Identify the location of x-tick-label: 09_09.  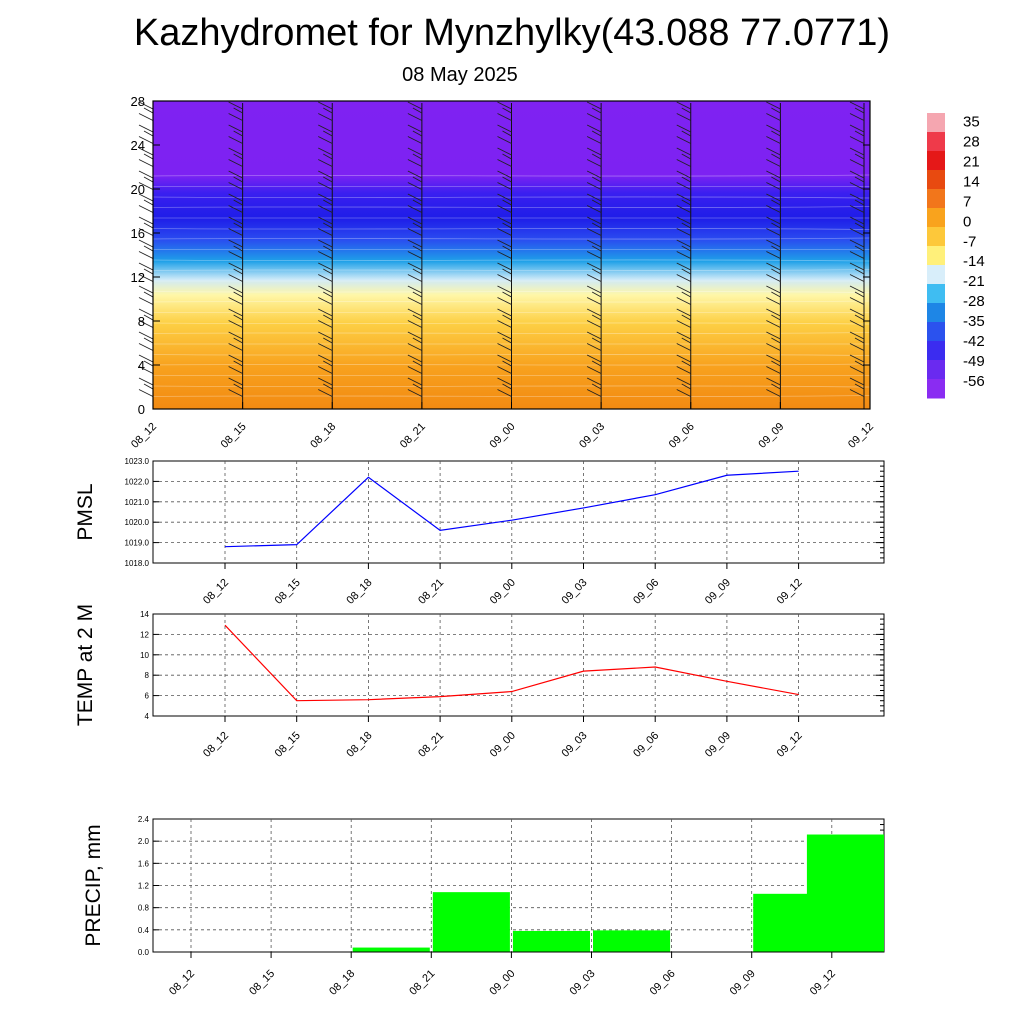
(743, 983).